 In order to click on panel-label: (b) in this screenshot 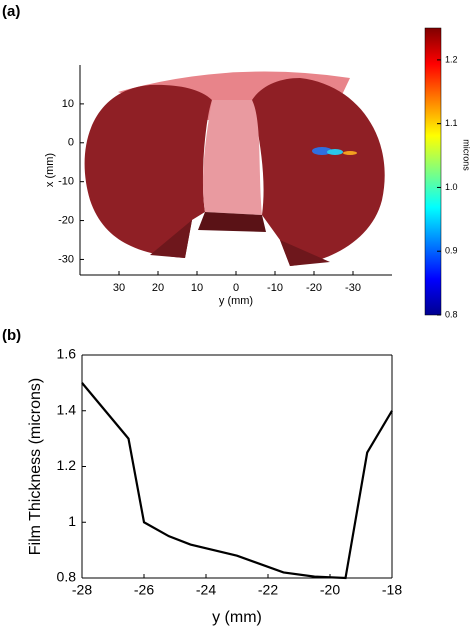, I will do `click(11, 335)`.